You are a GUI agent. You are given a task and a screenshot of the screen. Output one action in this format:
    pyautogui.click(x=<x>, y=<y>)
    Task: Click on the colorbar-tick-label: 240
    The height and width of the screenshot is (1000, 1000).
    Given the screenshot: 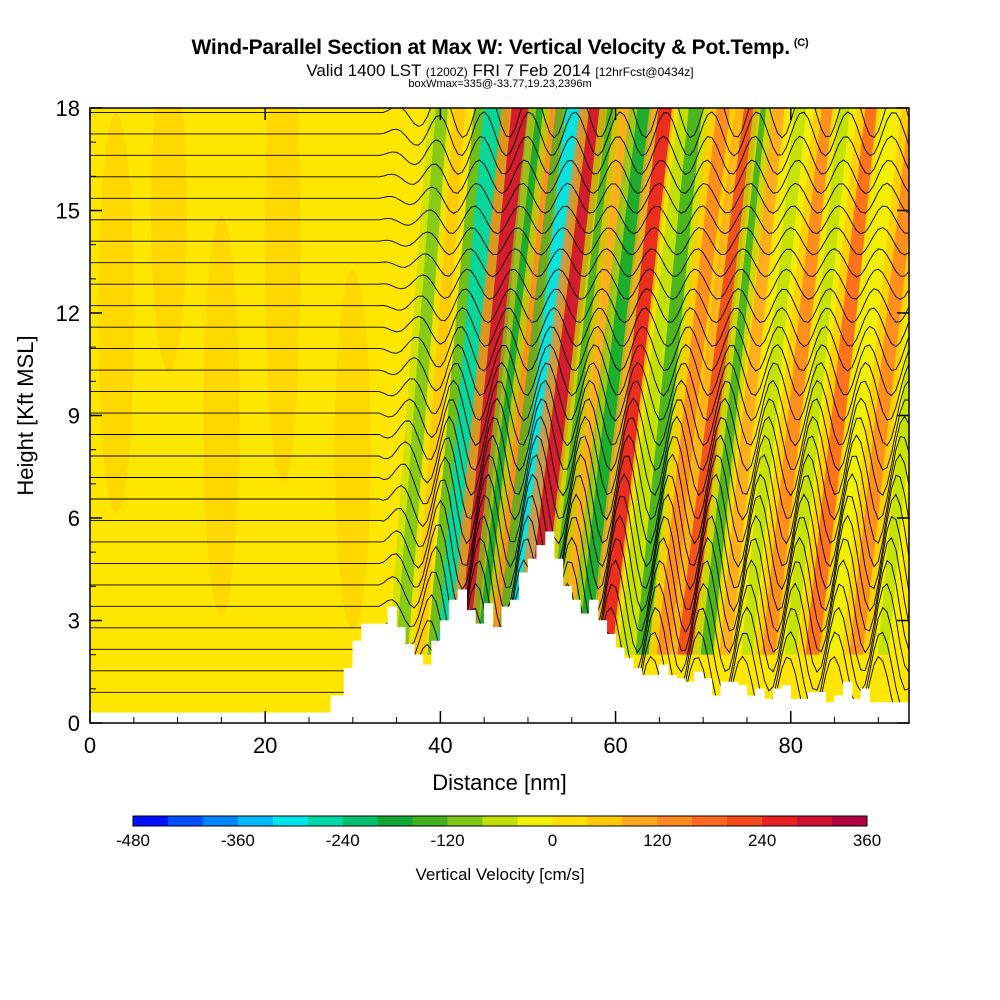 What is the action you would take?
    pyautogui.click(x=762, y=840)
    